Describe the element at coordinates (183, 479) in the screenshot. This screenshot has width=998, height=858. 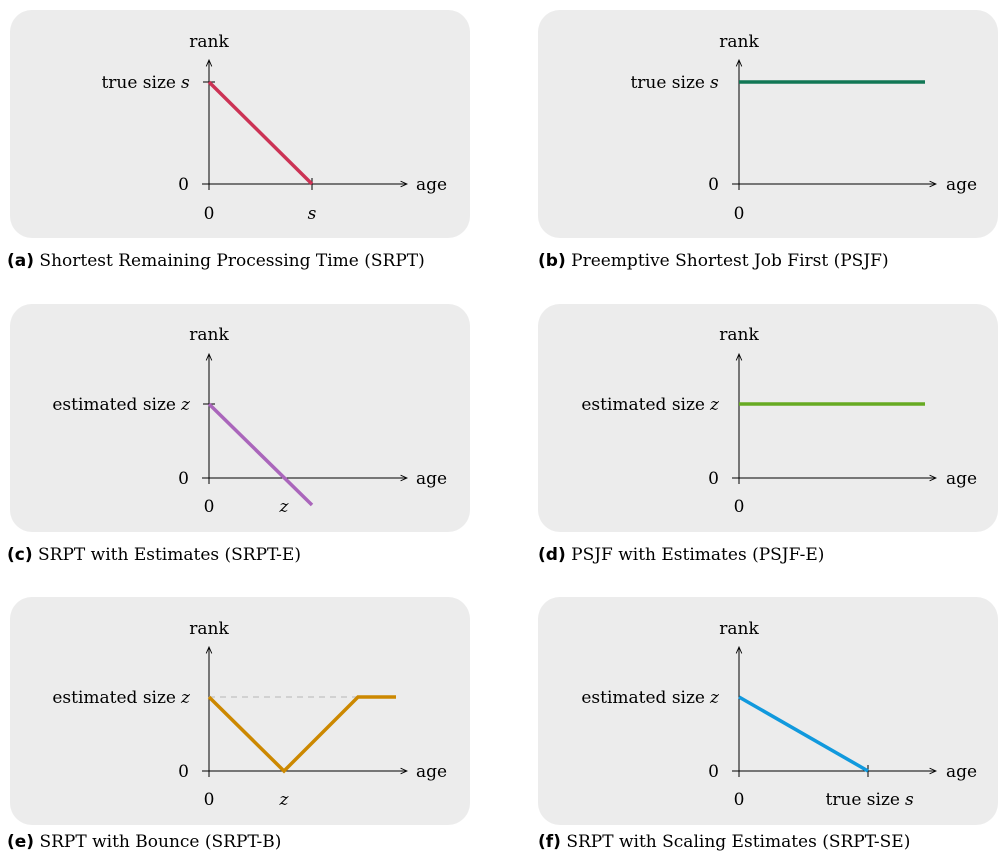
I see `panel-c-y-tick-zero: 0` at that location.